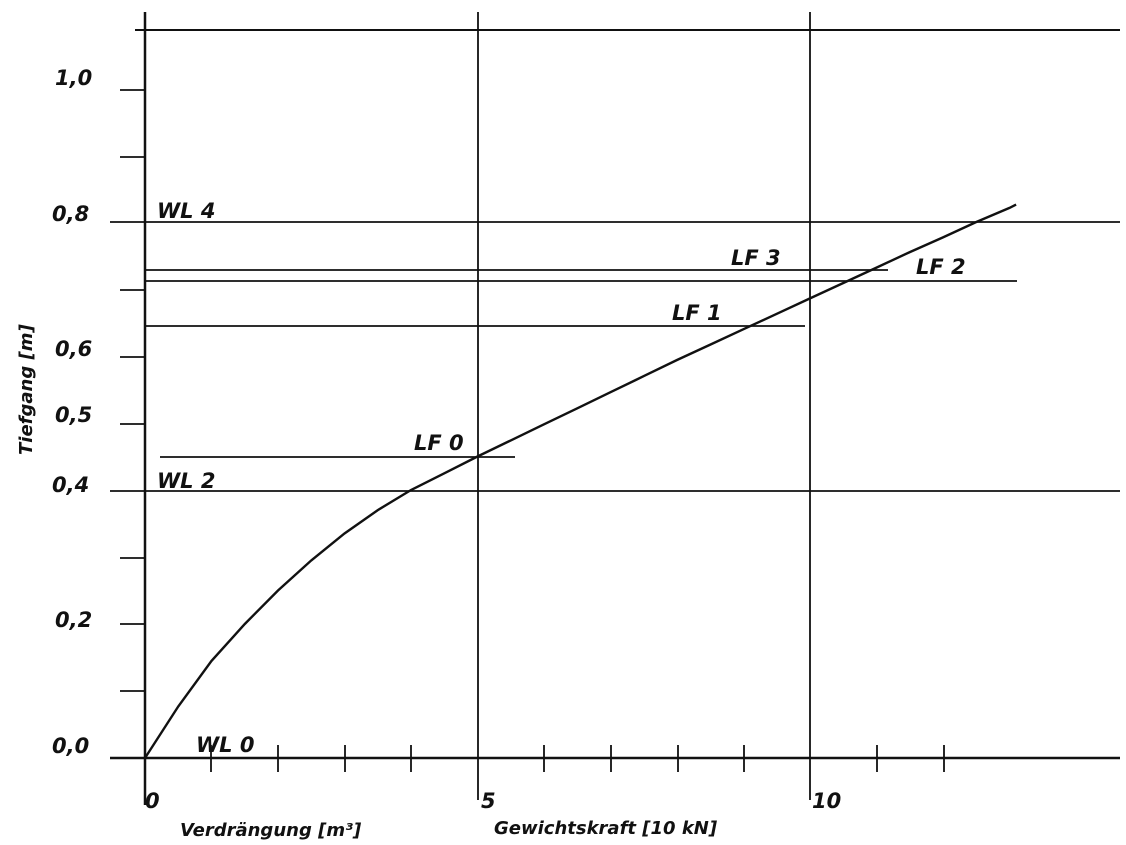 The width and height of the screenshot is (1126, 845). Describe the element at coordinates (826, 801) in the screenshot. I see `x-tick-label-10: 10` at that location.